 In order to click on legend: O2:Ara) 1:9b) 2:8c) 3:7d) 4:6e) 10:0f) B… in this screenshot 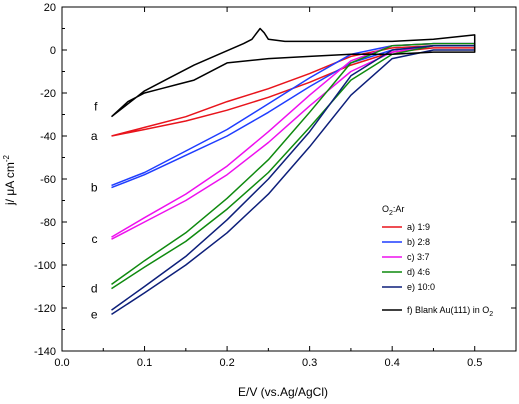, I will do `click(437, 261)`.